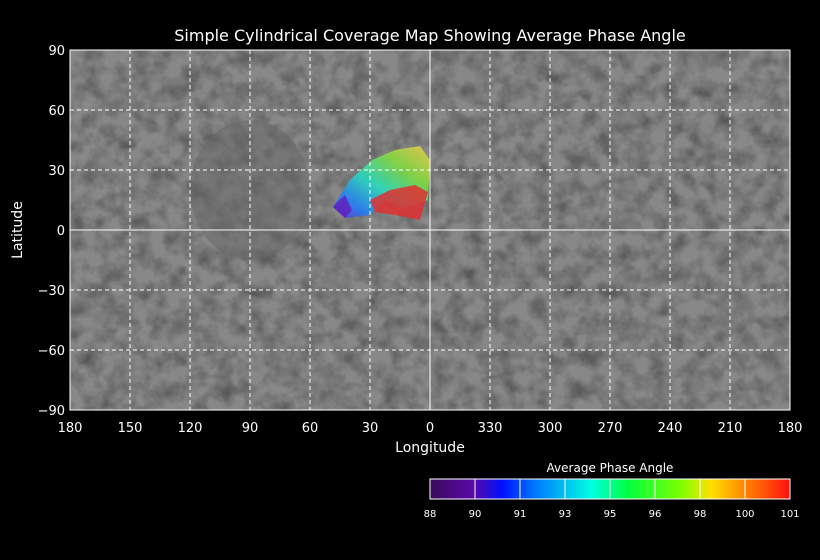 Image resolution: width=820 pixels, height=560 pixels. What do you see at coordinates (789, 514) in the screenshot?
I see `colorbar-tick-label: 101` at bounding box center [789, 514].